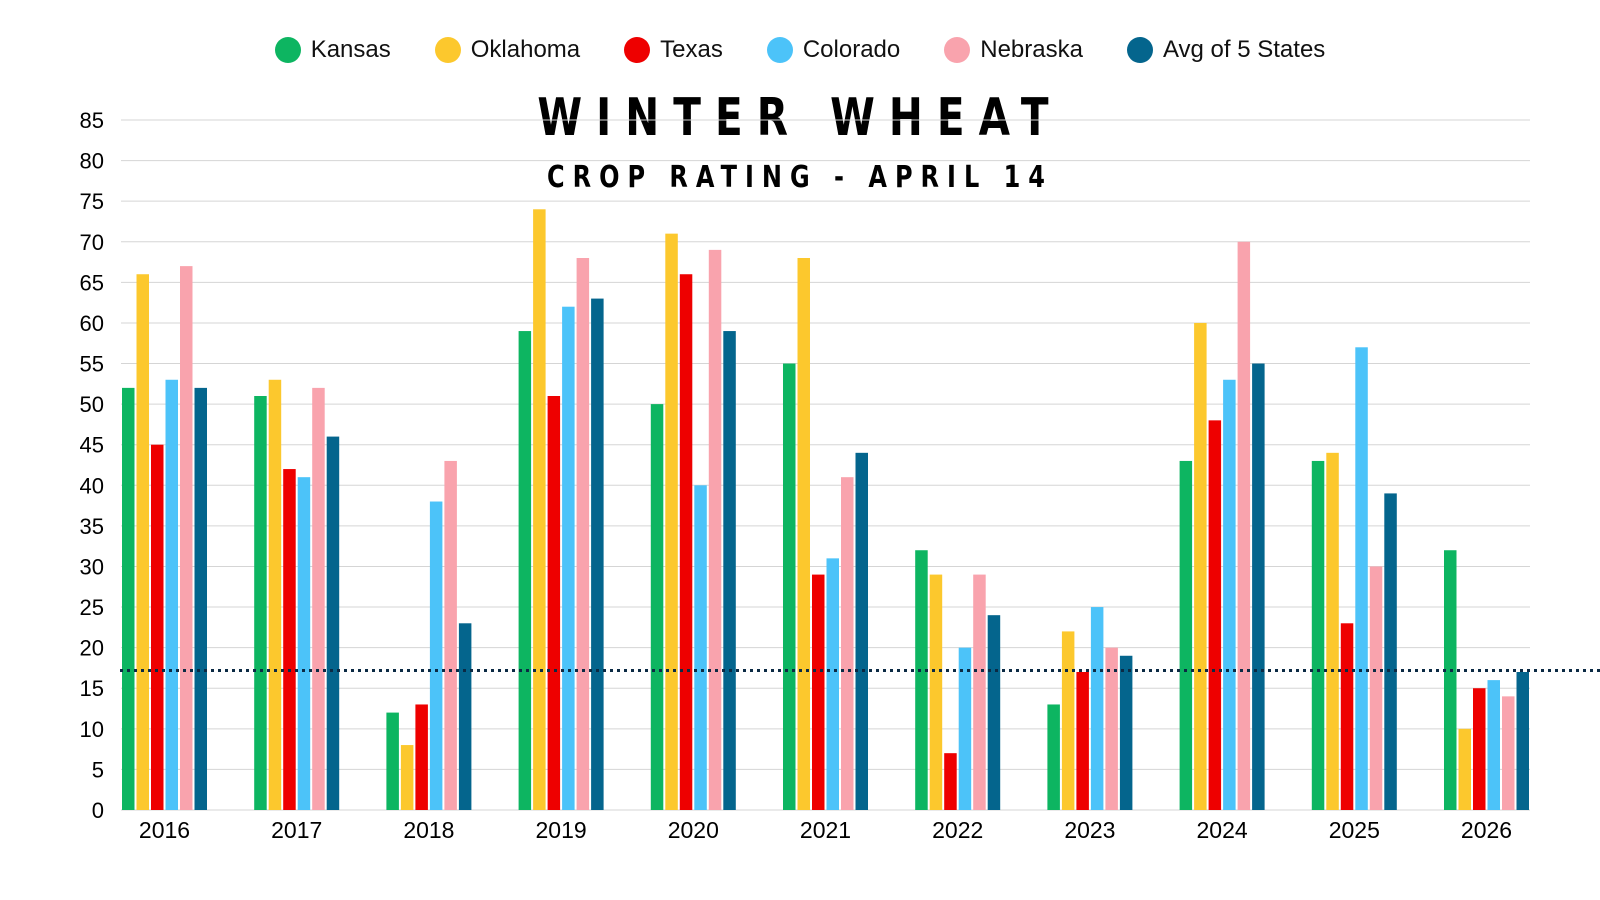 The width and height of the screenshot is (1600, 900). What do you see at coordinates (936, 692) in the screenshot?
I see `bar-oklahoma-2022` at bounding box center [936, 692].